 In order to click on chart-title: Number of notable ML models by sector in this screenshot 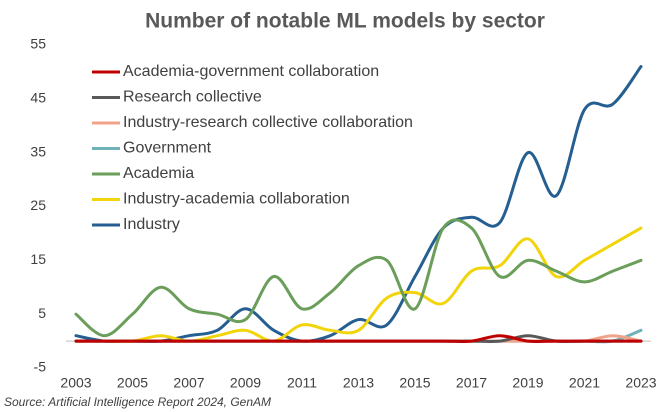, I will do `click(345, 21)`.